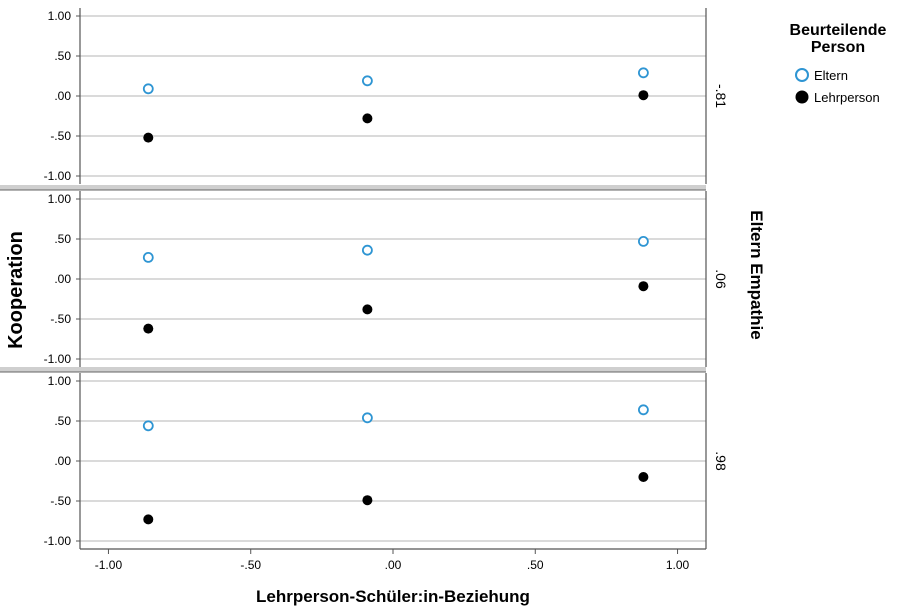 The width and height of the screenshot is (914, 609). I want to click on x-tick-label: -1.00, so click(109, 565).